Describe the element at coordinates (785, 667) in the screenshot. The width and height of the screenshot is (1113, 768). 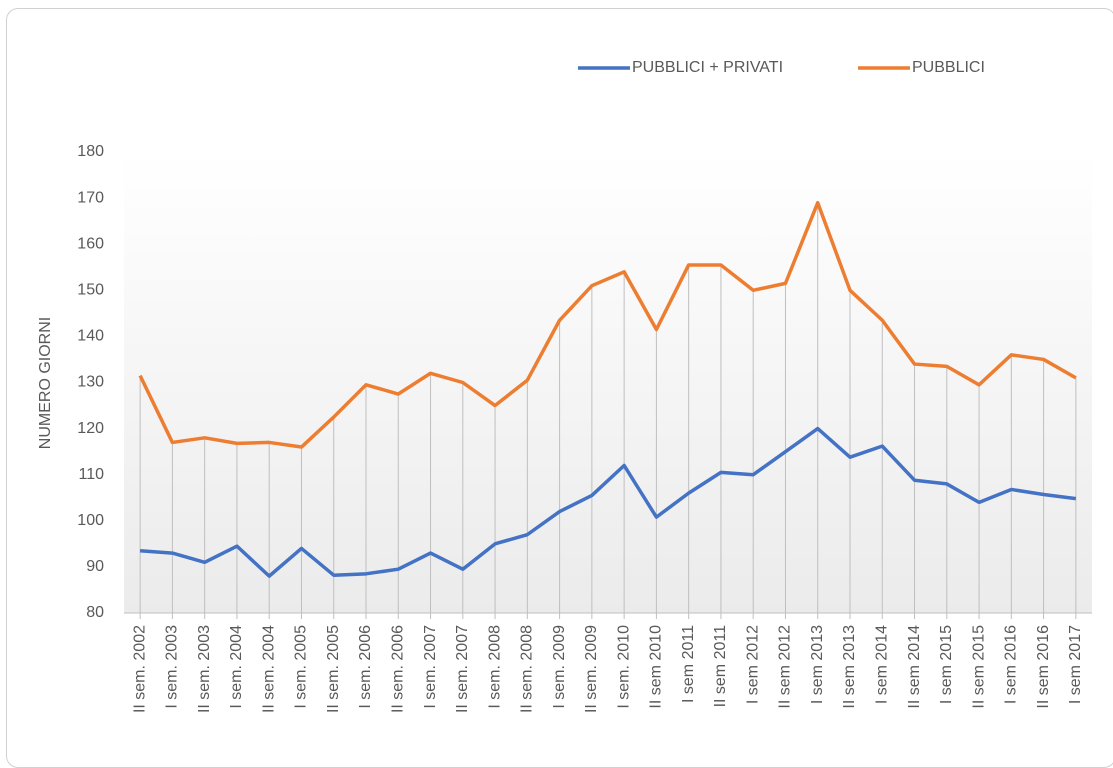
I see `x-tick-label: II sem 2012` at that location.